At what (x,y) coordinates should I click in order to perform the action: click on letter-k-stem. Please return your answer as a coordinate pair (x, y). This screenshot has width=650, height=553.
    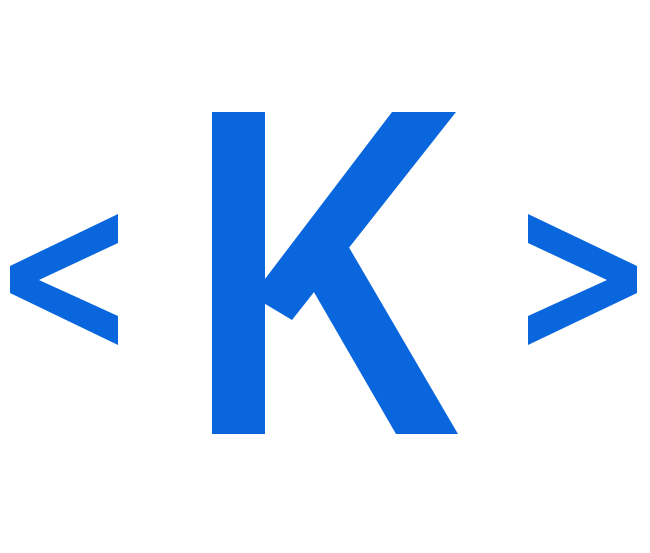
    Looking at the image, I should click on (238, 273).